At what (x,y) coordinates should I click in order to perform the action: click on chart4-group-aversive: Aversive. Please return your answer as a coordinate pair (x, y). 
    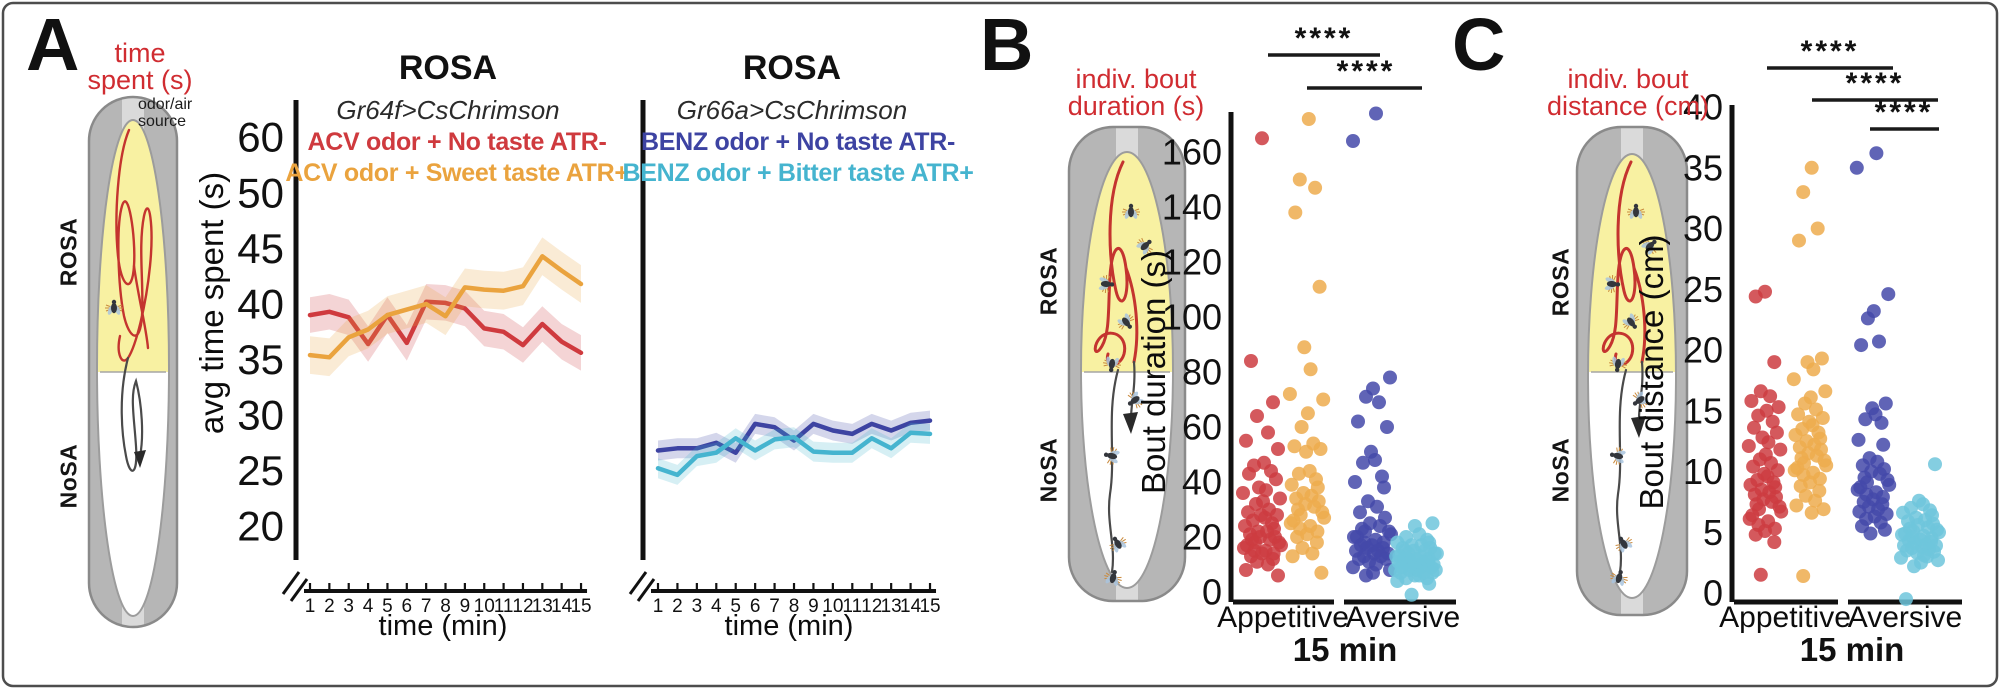
    Looking at the image, I should click on (1905, 617).